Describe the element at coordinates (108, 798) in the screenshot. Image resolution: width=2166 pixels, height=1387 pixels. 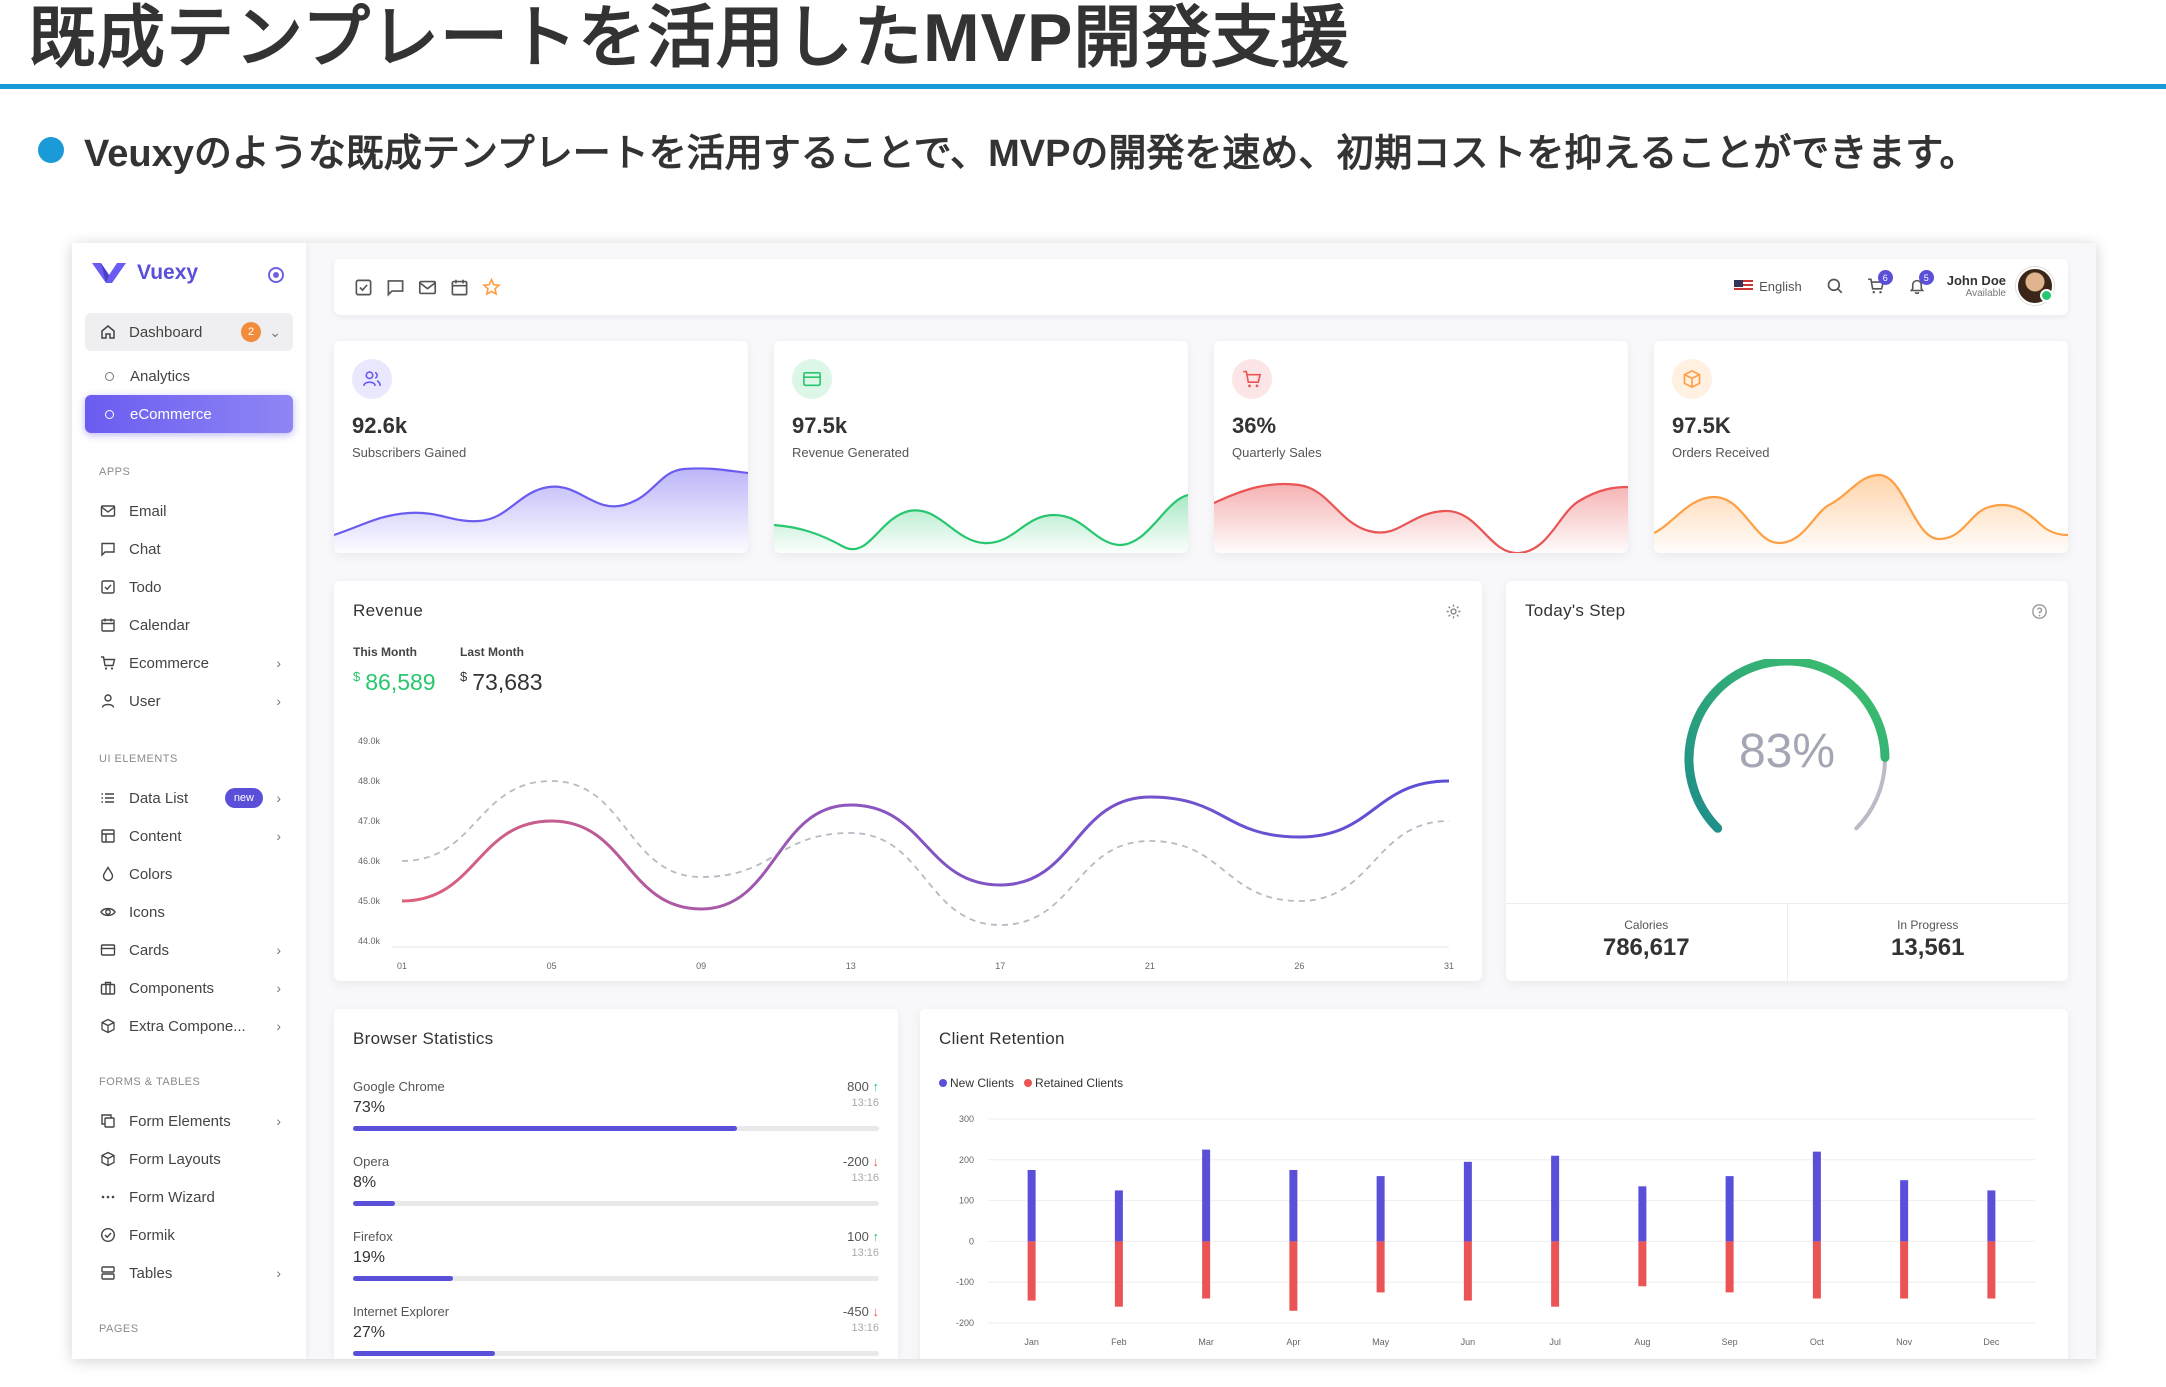
I see `list-icon` at that location.